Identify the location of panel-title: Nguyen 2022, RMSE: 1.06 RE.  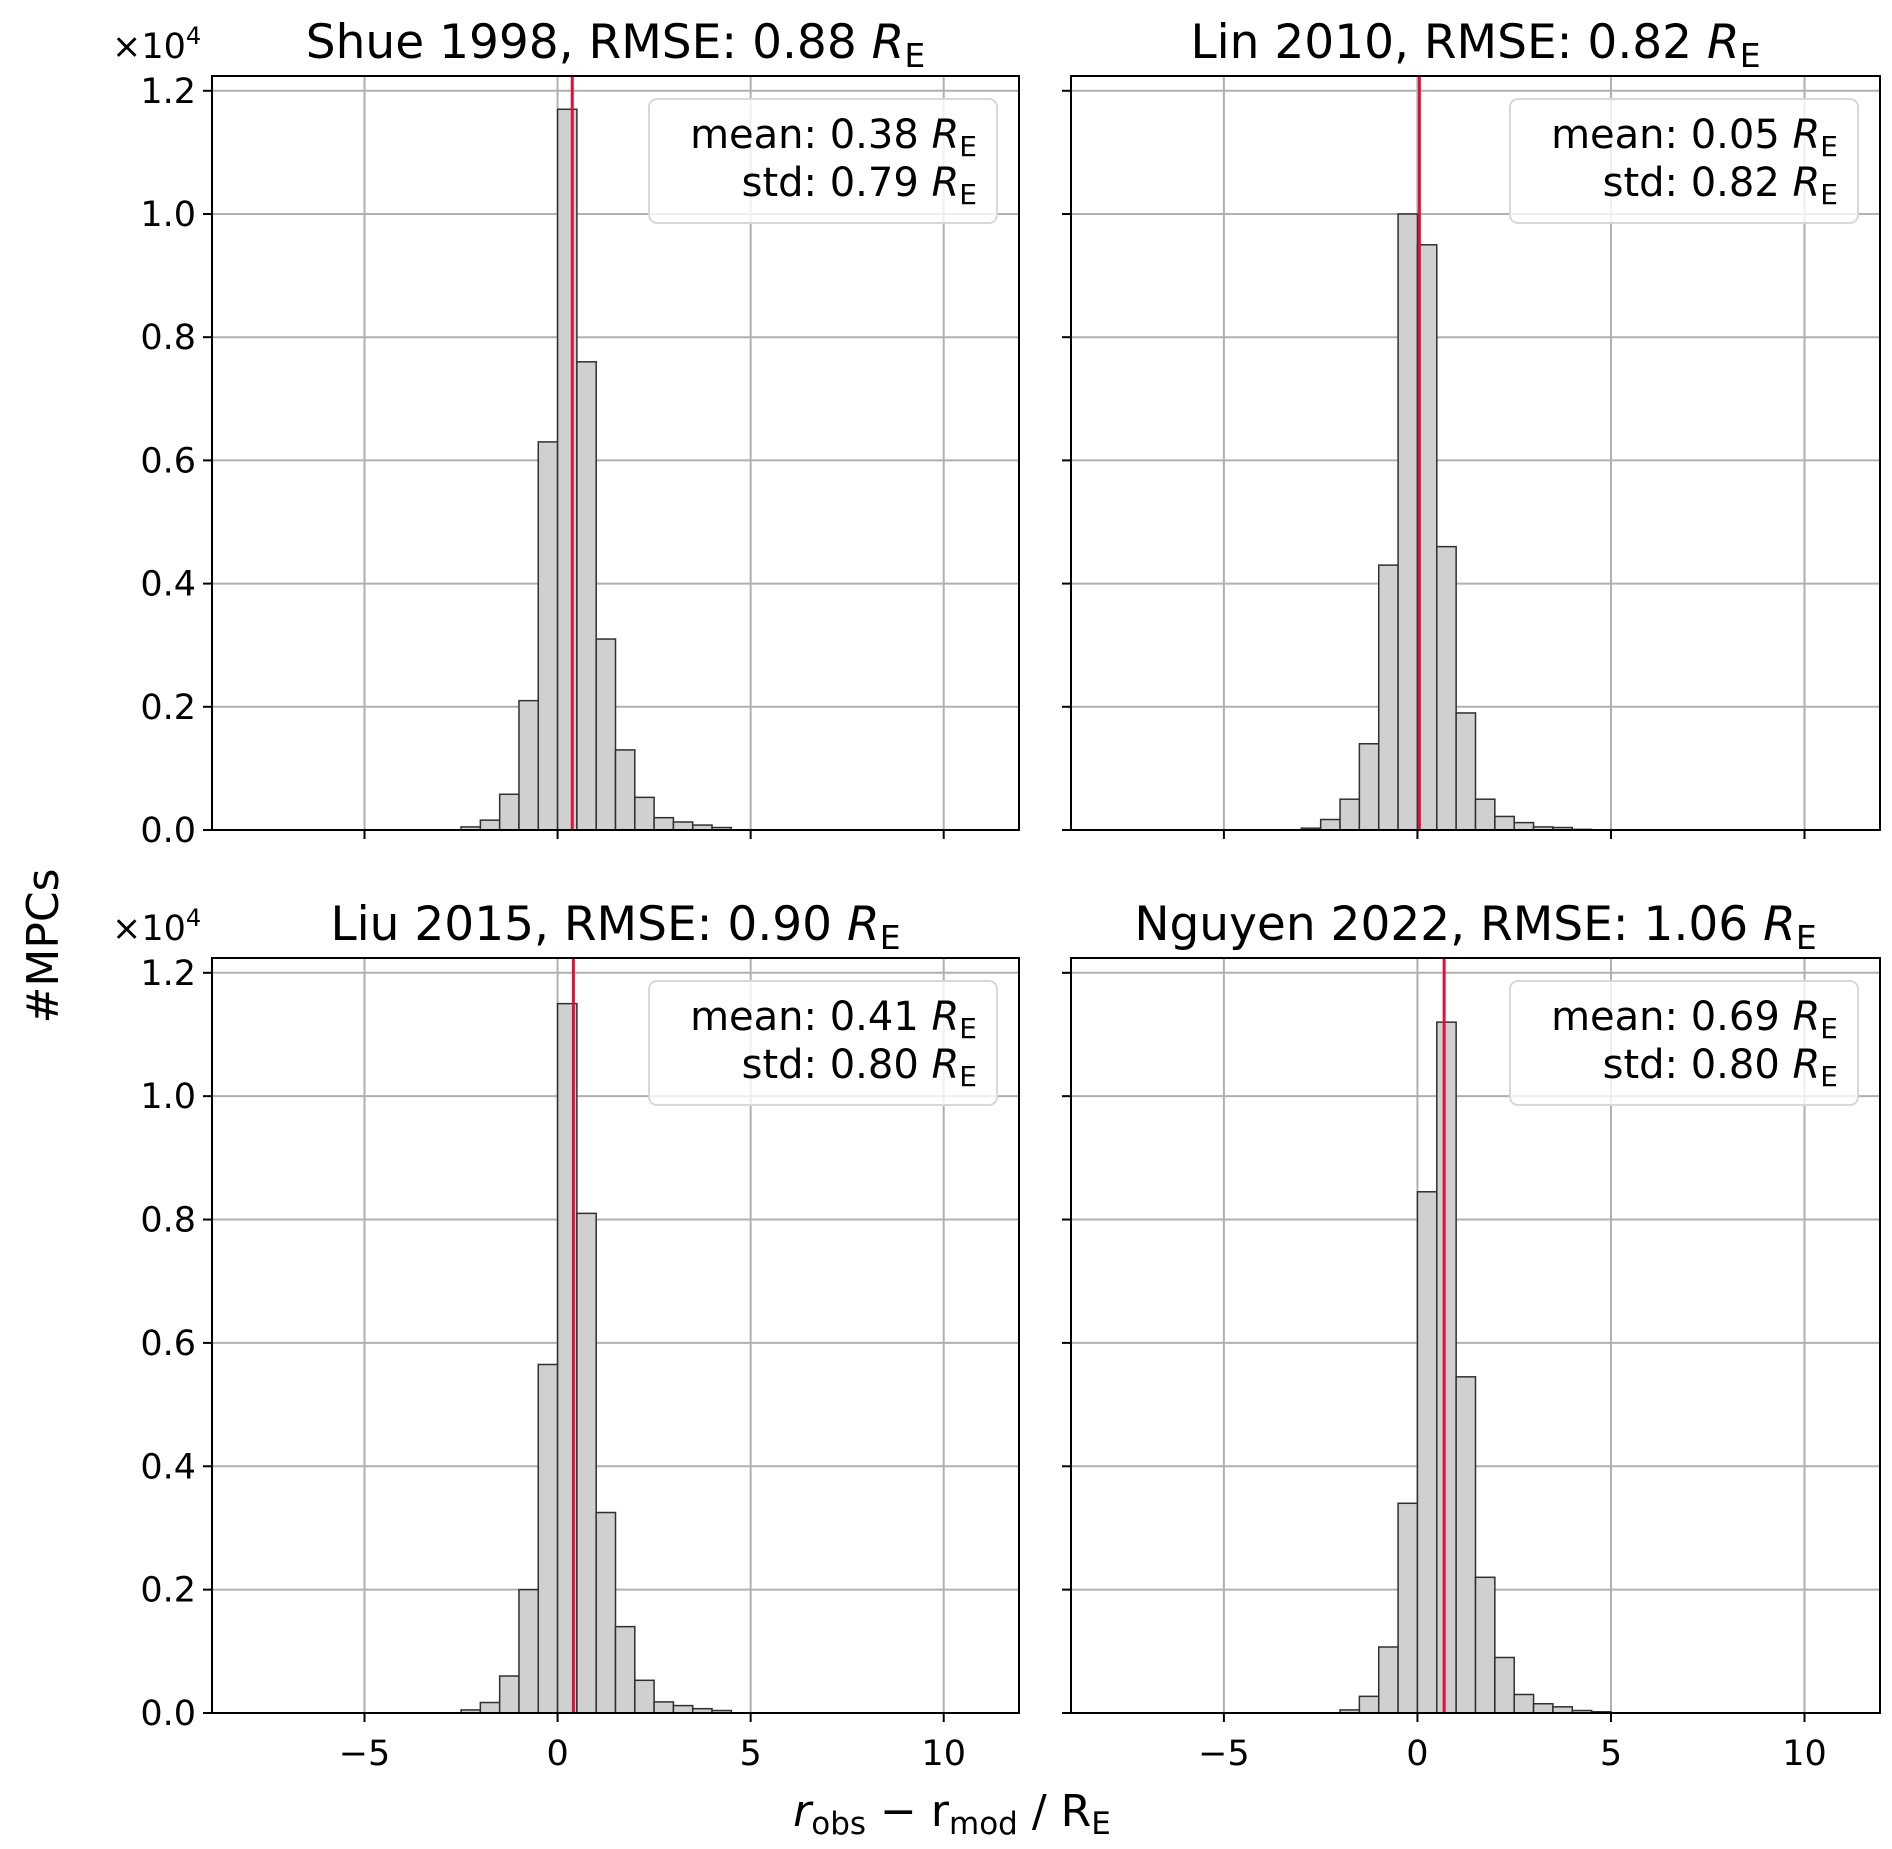
(1475, 927).